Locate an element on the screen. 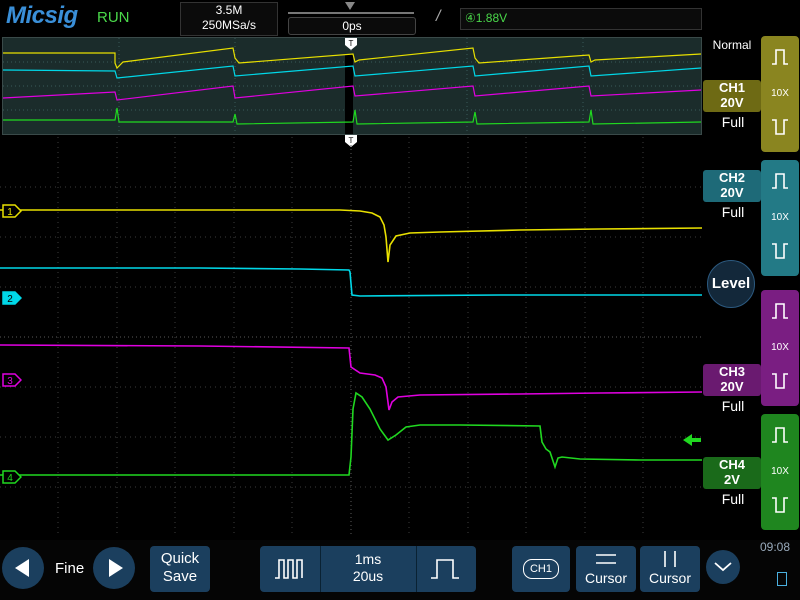 Image resolution: width=800 pixels, height=600 pixels. ch2-marker-label: 2 is located at coordinates (10, 299).